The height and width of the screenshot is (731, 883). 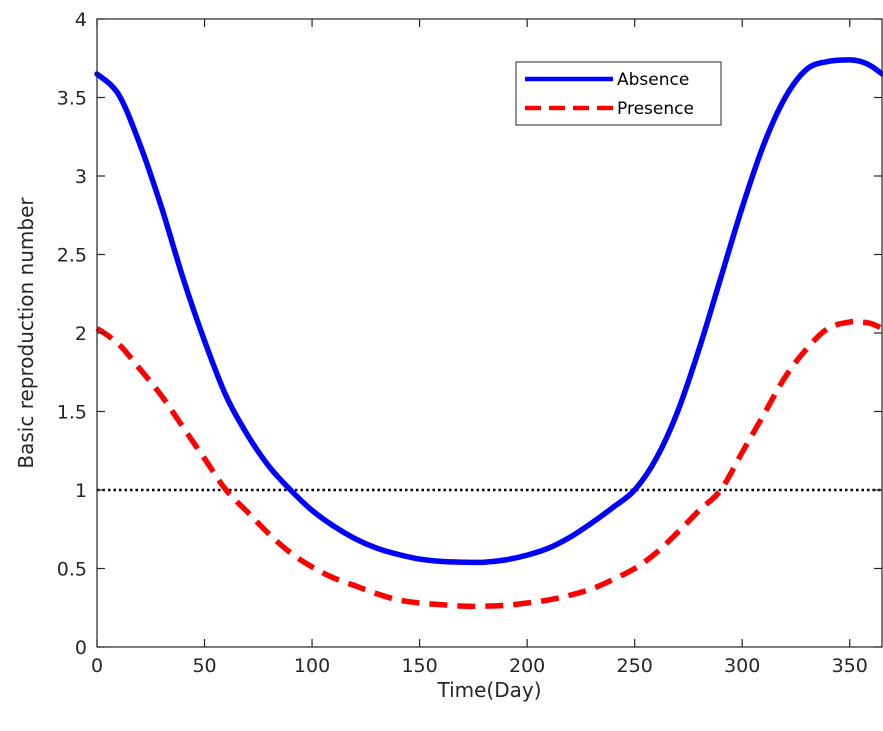 What do you see at coordinates (527, 666) in the screenshot?
I see `x-tick-label: 200` at bounding box center [527, 666].